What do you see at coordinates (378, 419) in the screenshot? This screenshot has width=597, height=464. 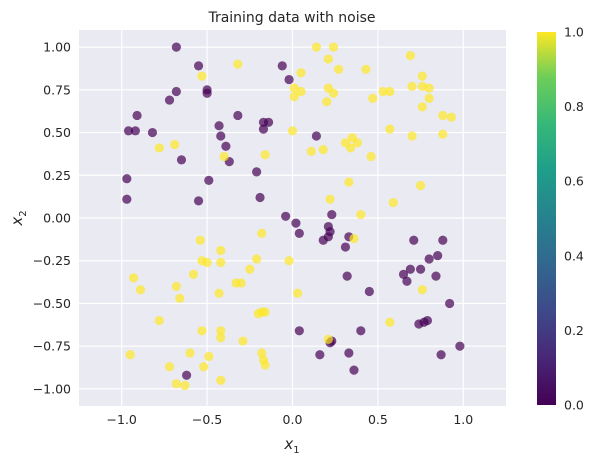 I see `x-tick-label: 0.5` at bounding box center [378, 419].